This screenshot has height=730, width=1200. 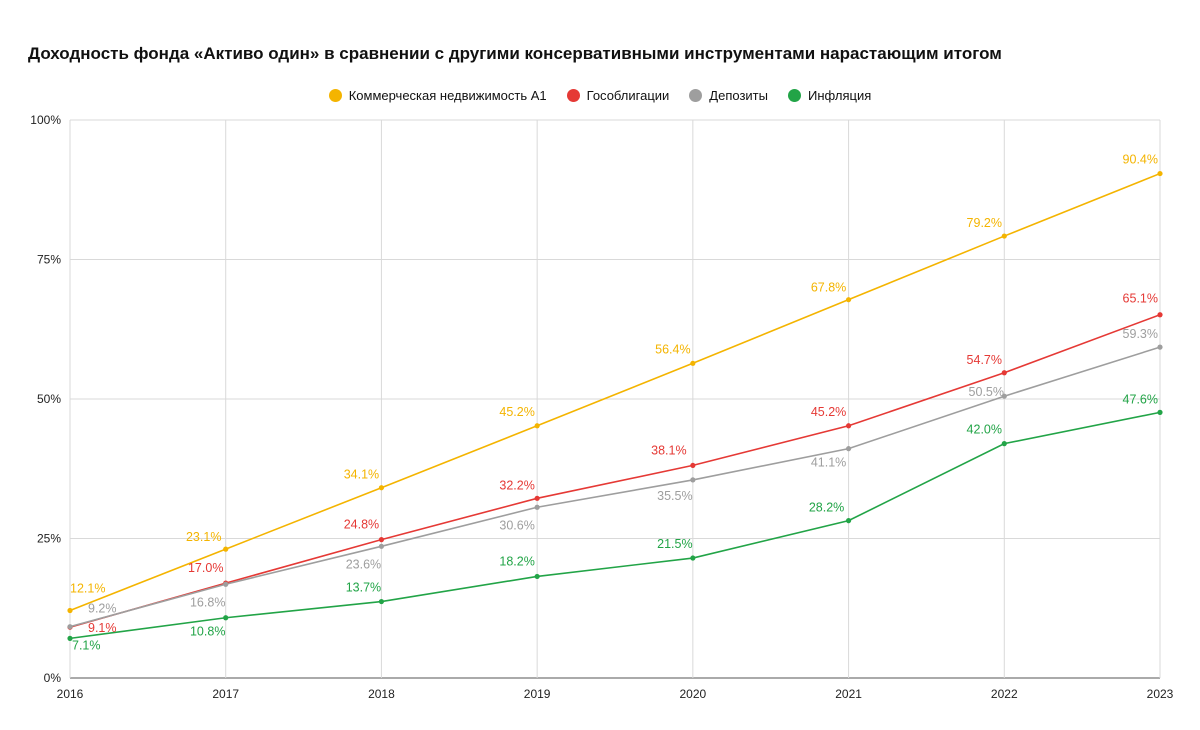 I want to click on data-label: 28.2%, so click(x=826, y=508).